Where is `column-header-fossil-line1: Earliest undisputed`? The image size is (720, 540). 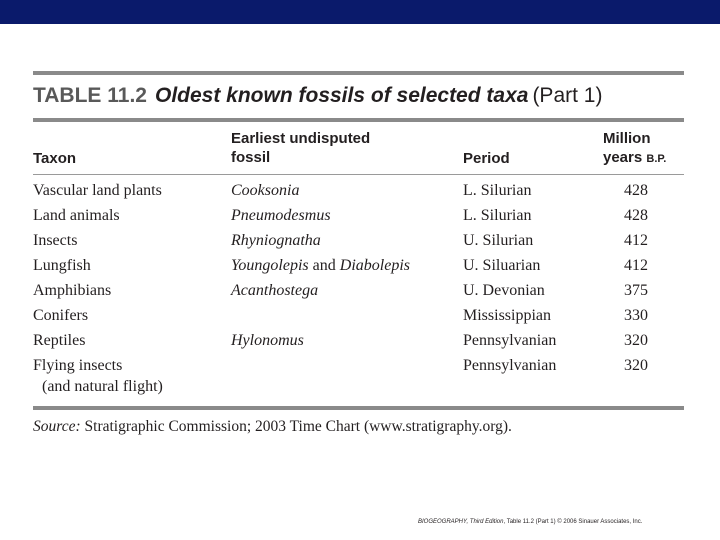 column-header-fossil-line1: Earliest undisputed is located at coordinates (301, 138).